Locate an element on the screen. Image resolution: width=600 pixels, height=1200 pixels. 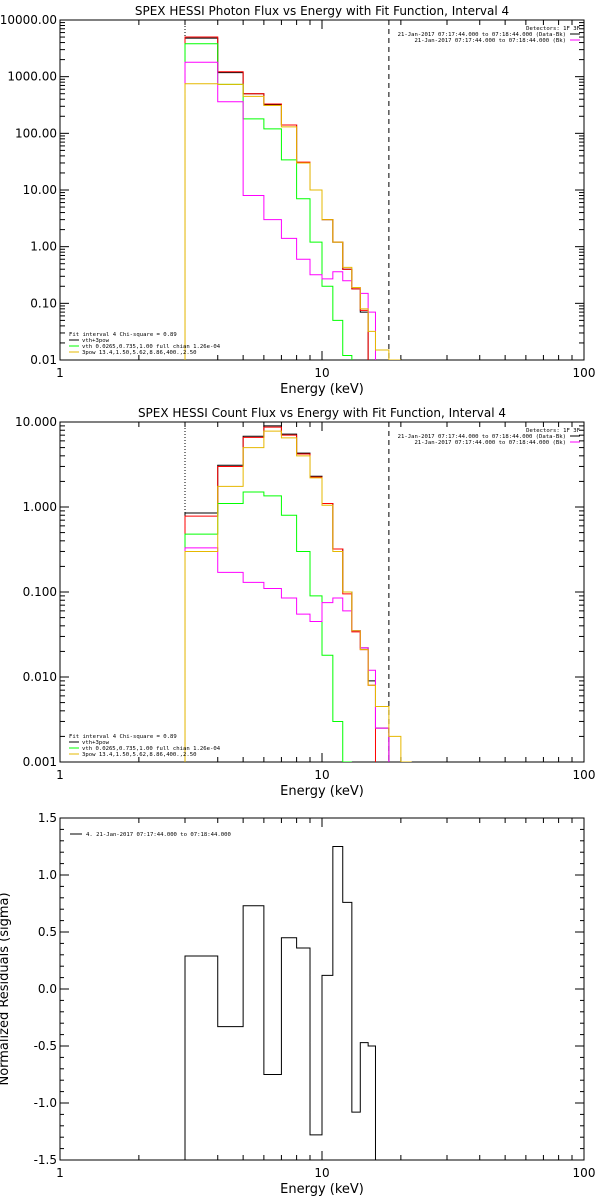
y-tick-label: 1000.00 is located at coordinates (32, 77).